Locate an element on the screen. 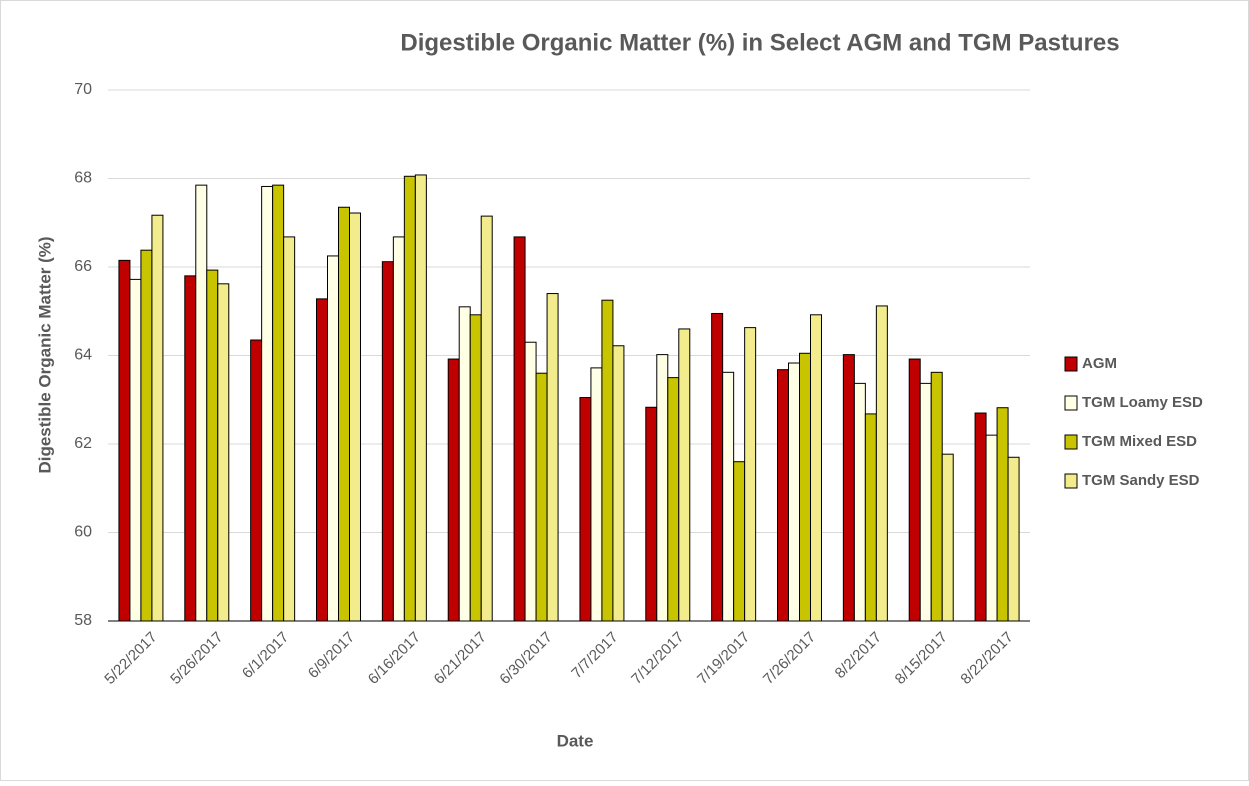 Image resolution: width=1249 pixels, height=786 pixels. legend-label: TGM Loamy ESD is located at coordinates (1142, 402).